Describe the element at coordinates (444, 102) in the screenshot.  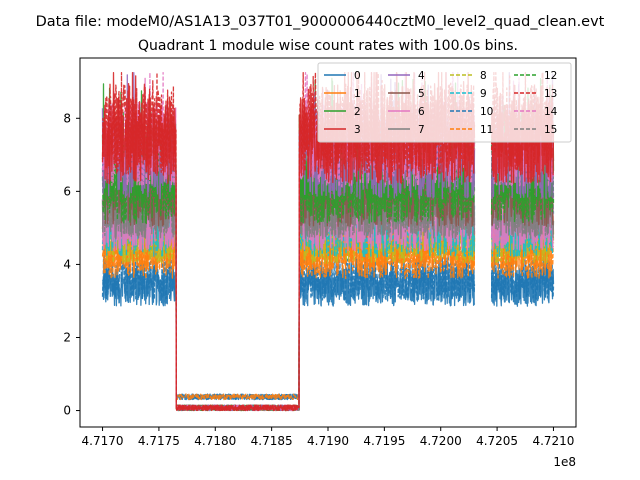
I see `legend-box` at that location.